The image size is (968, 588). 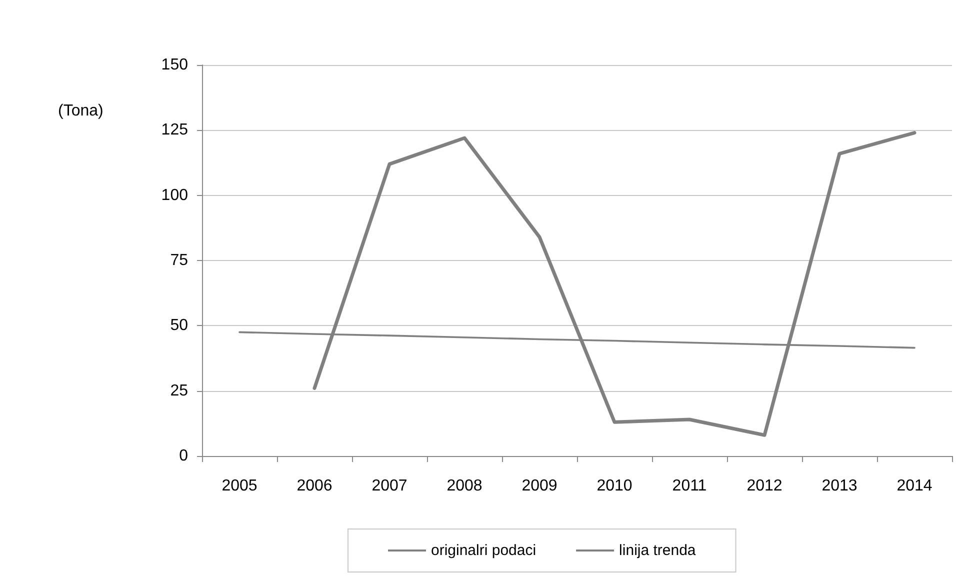 What do you see at coordinates (764, 486) in the screenshot?
I see `x-tick-label: 2012` at bounding box center [764, 486].